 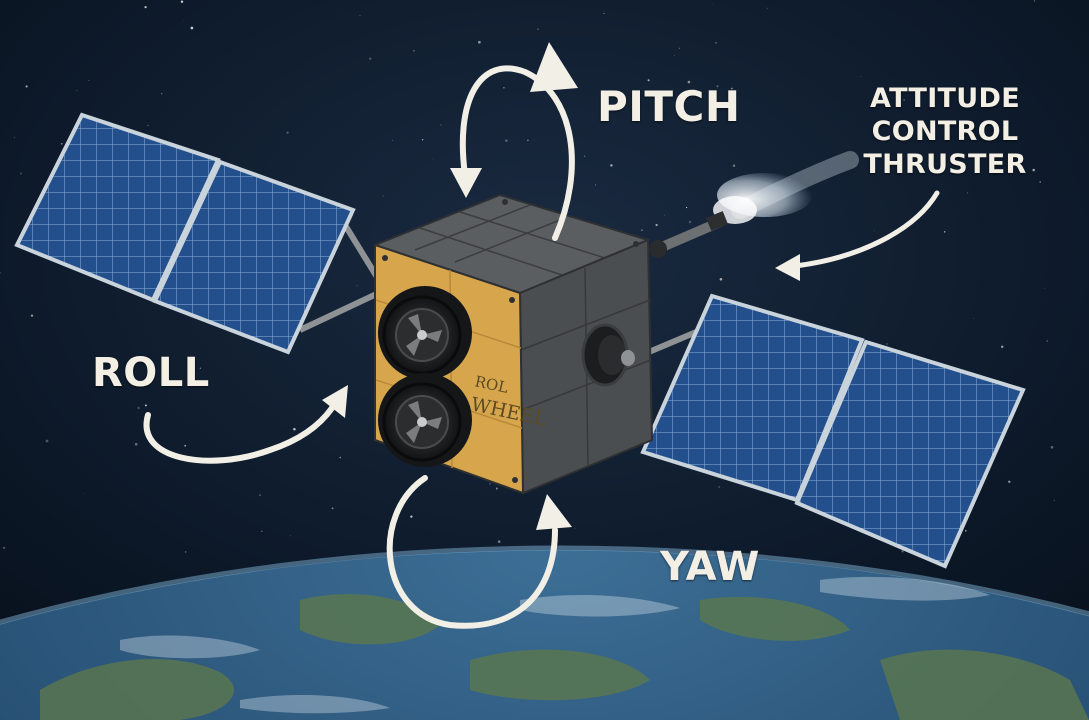 I want to click on left-solar-array, so click(x=201, y=233).